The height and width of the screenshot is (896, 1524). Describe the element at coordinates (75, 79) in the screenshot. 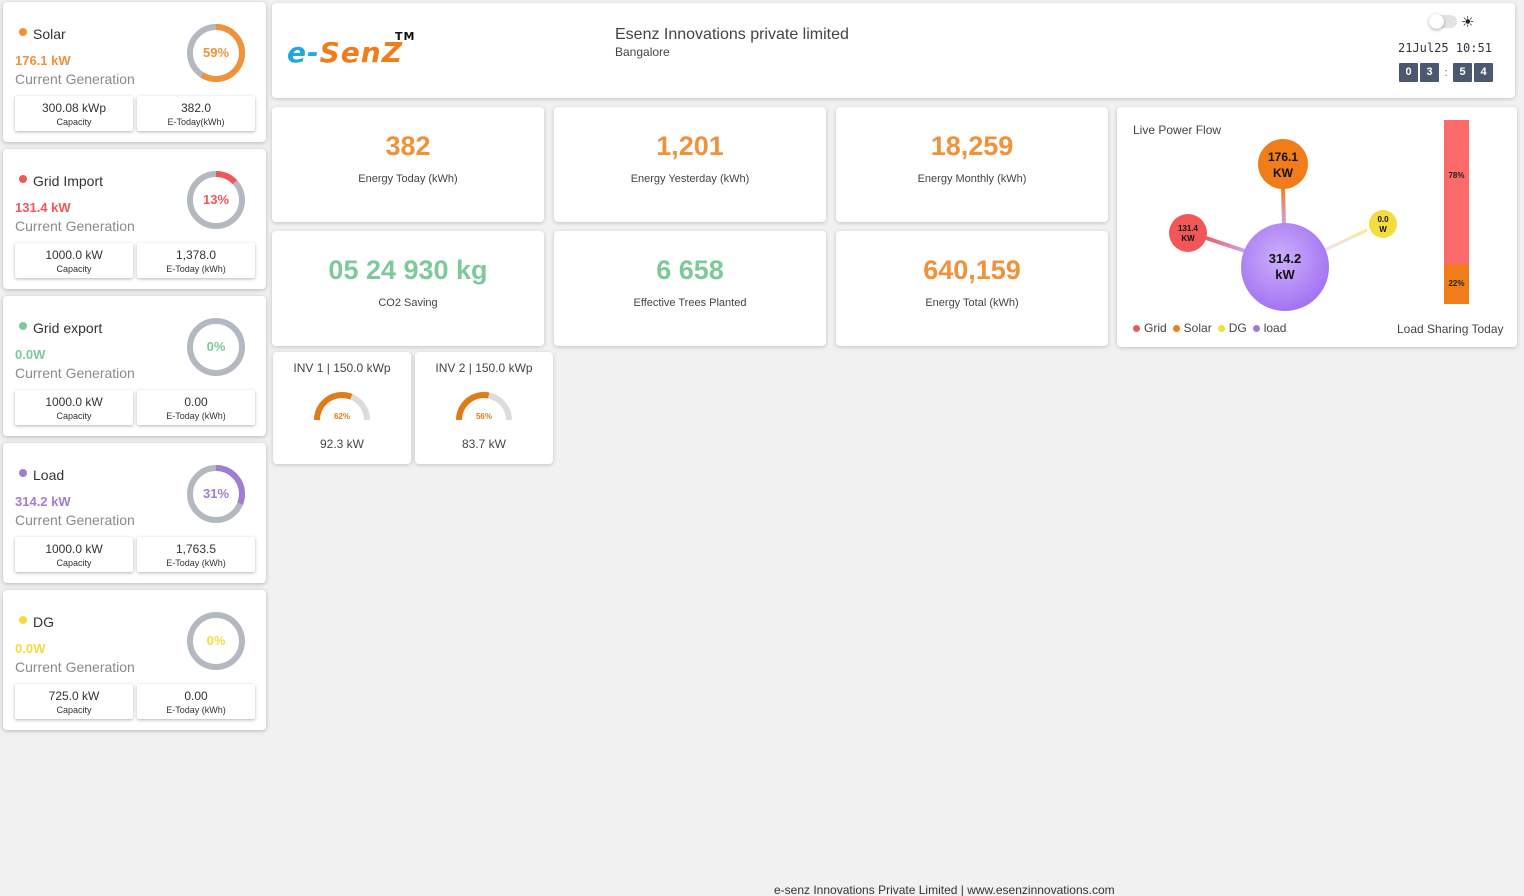

I see `solar-sub: Current Generation` at that location.